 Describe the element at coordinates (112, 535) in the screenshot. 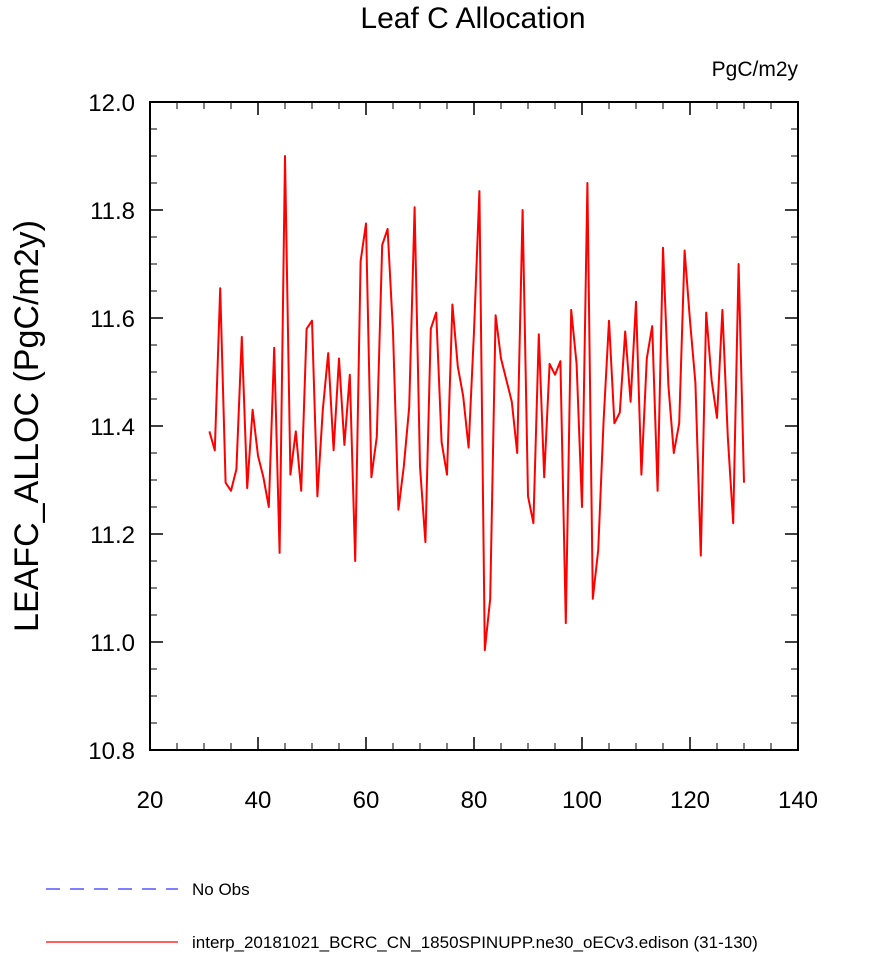

I see `y-tick-label: 11.2` at that location.